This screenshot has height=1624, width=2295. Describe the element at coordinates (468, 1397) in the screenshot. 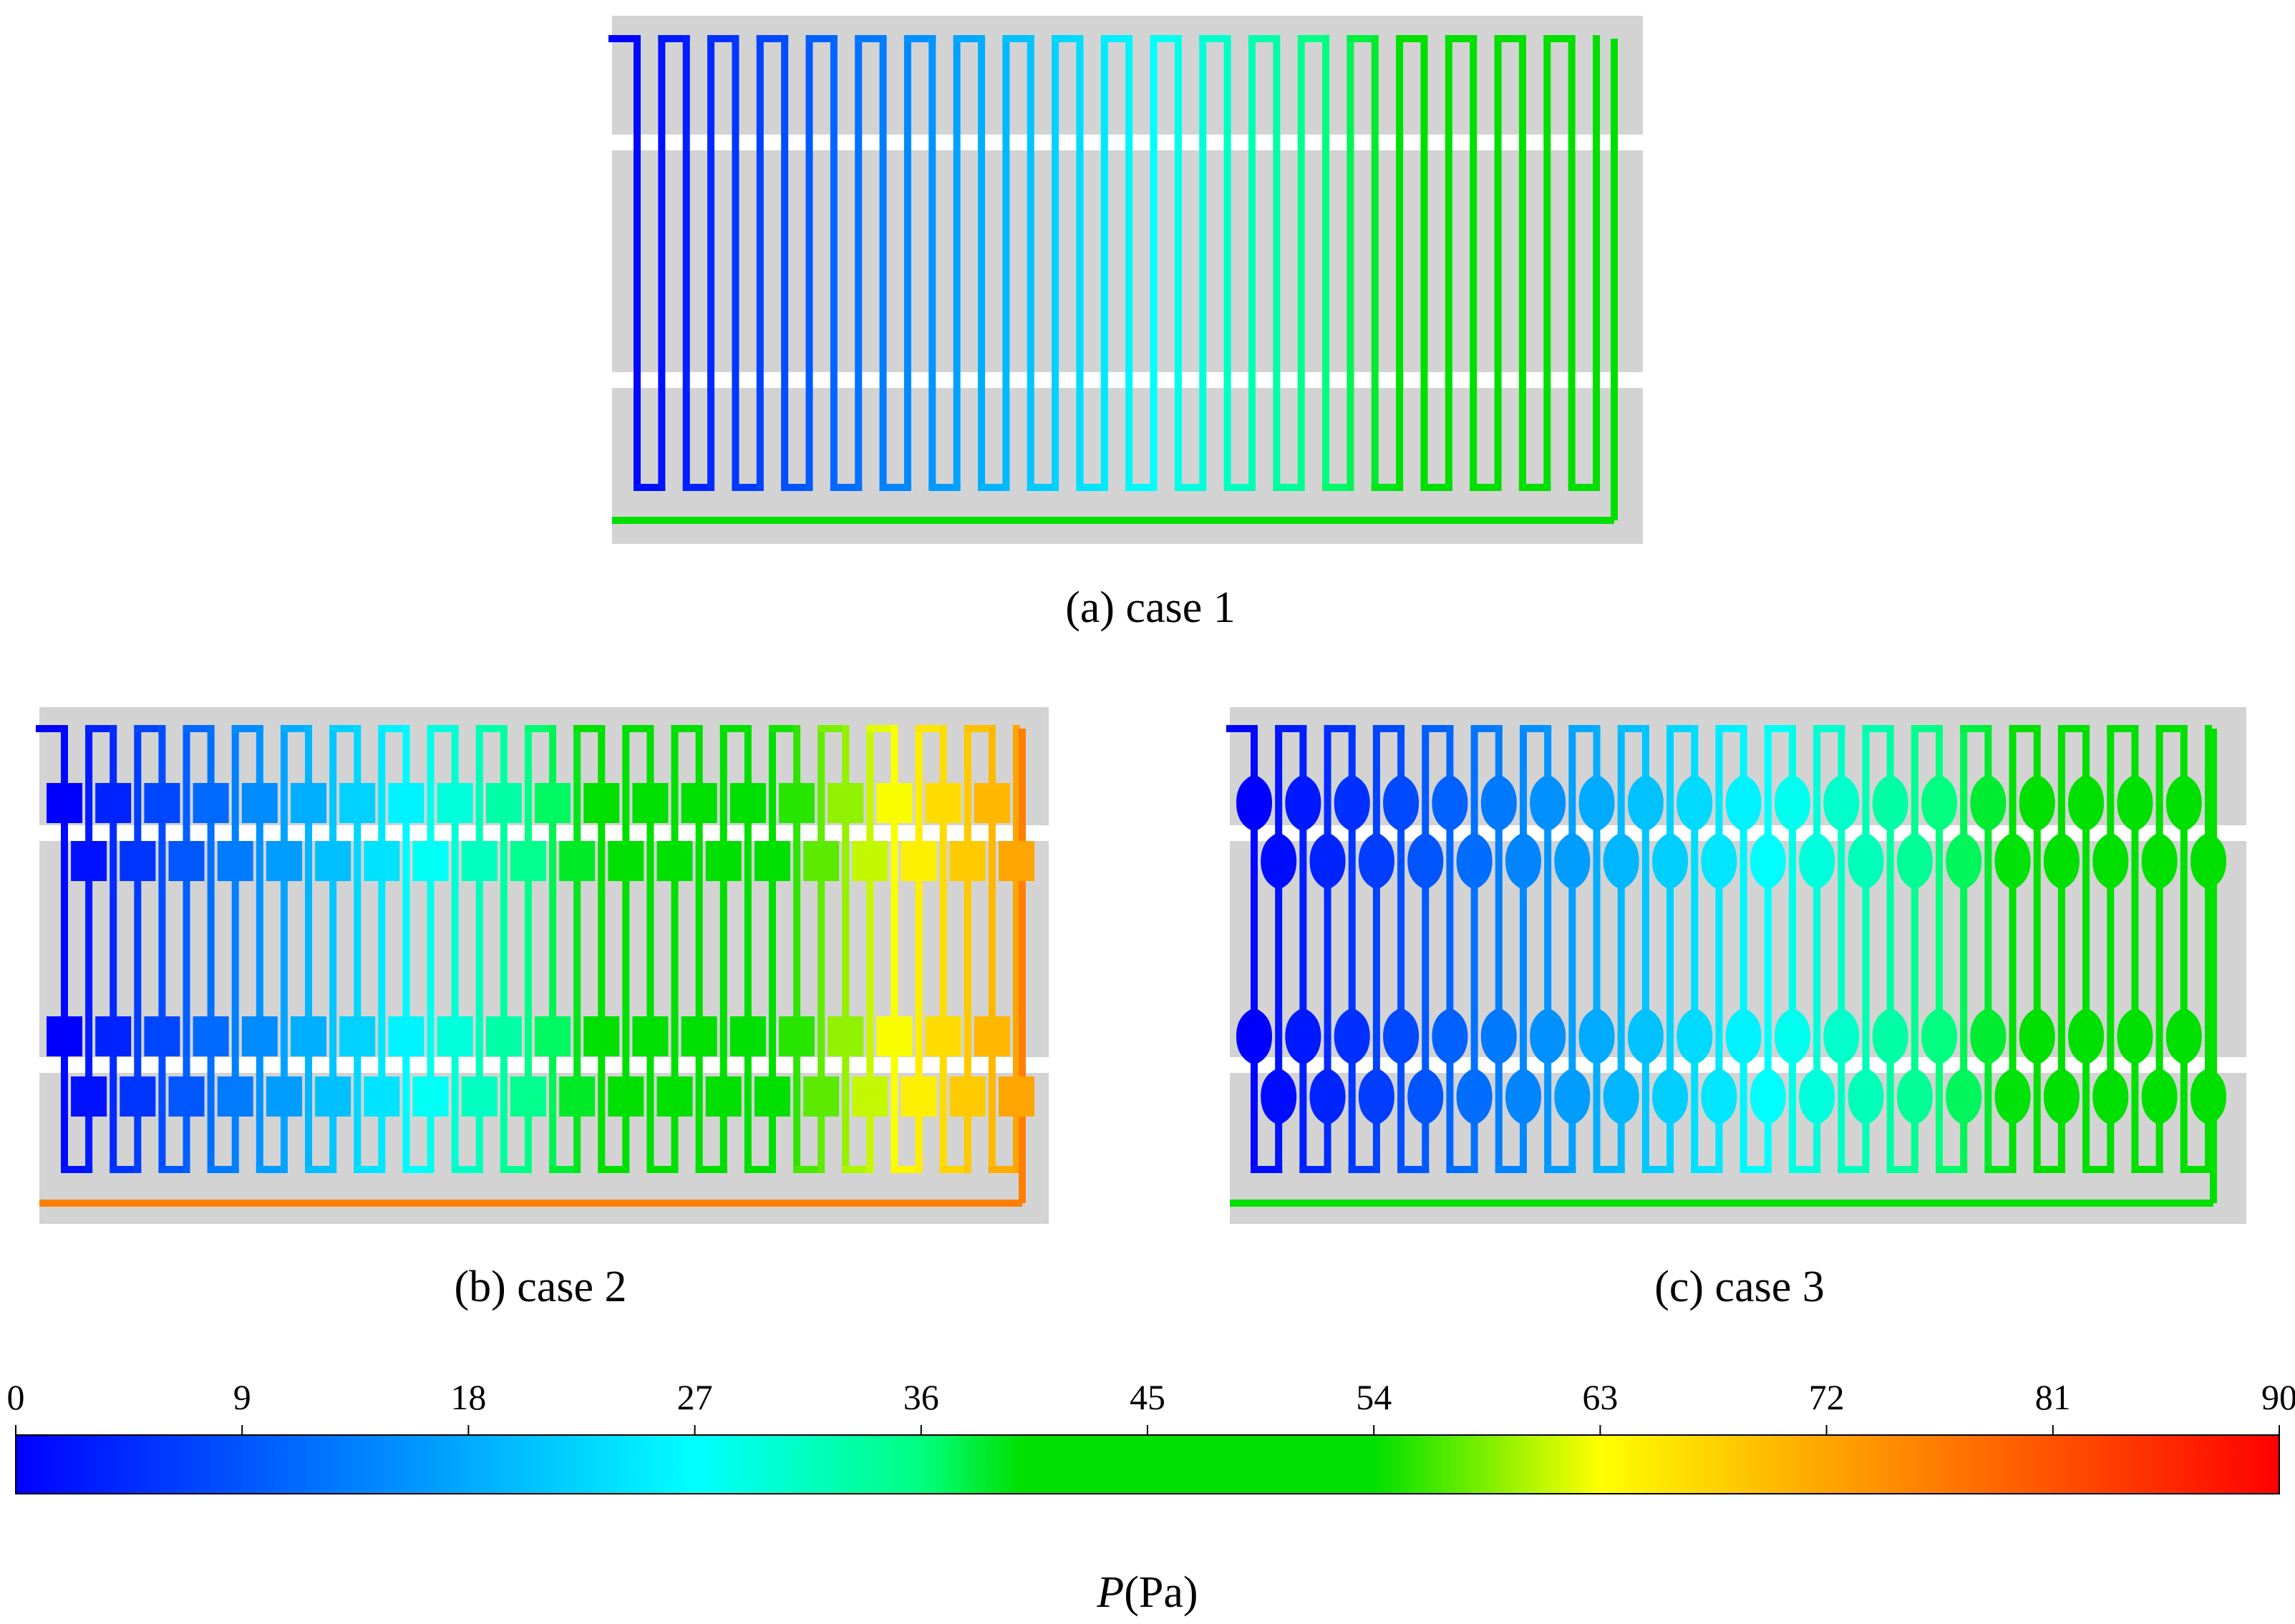

I see `colorbar-tick-label: 18` at that location.